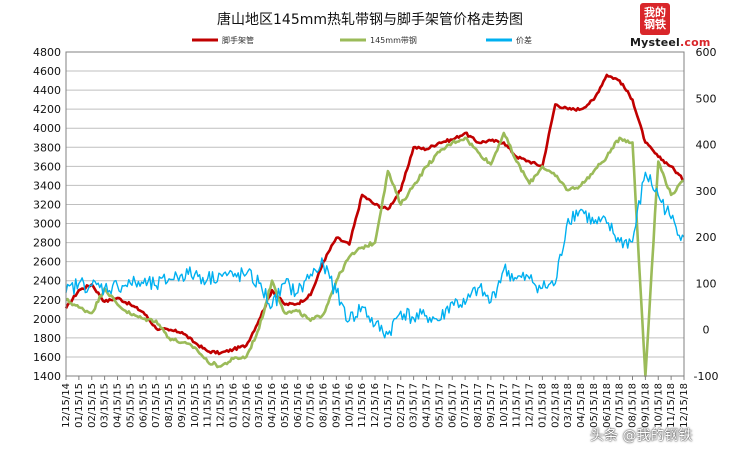  What do you see at coordinates (375, 405) in the screenshot?
I see `x-tick-label: 12/15/16` at bounding box center [375, 405].